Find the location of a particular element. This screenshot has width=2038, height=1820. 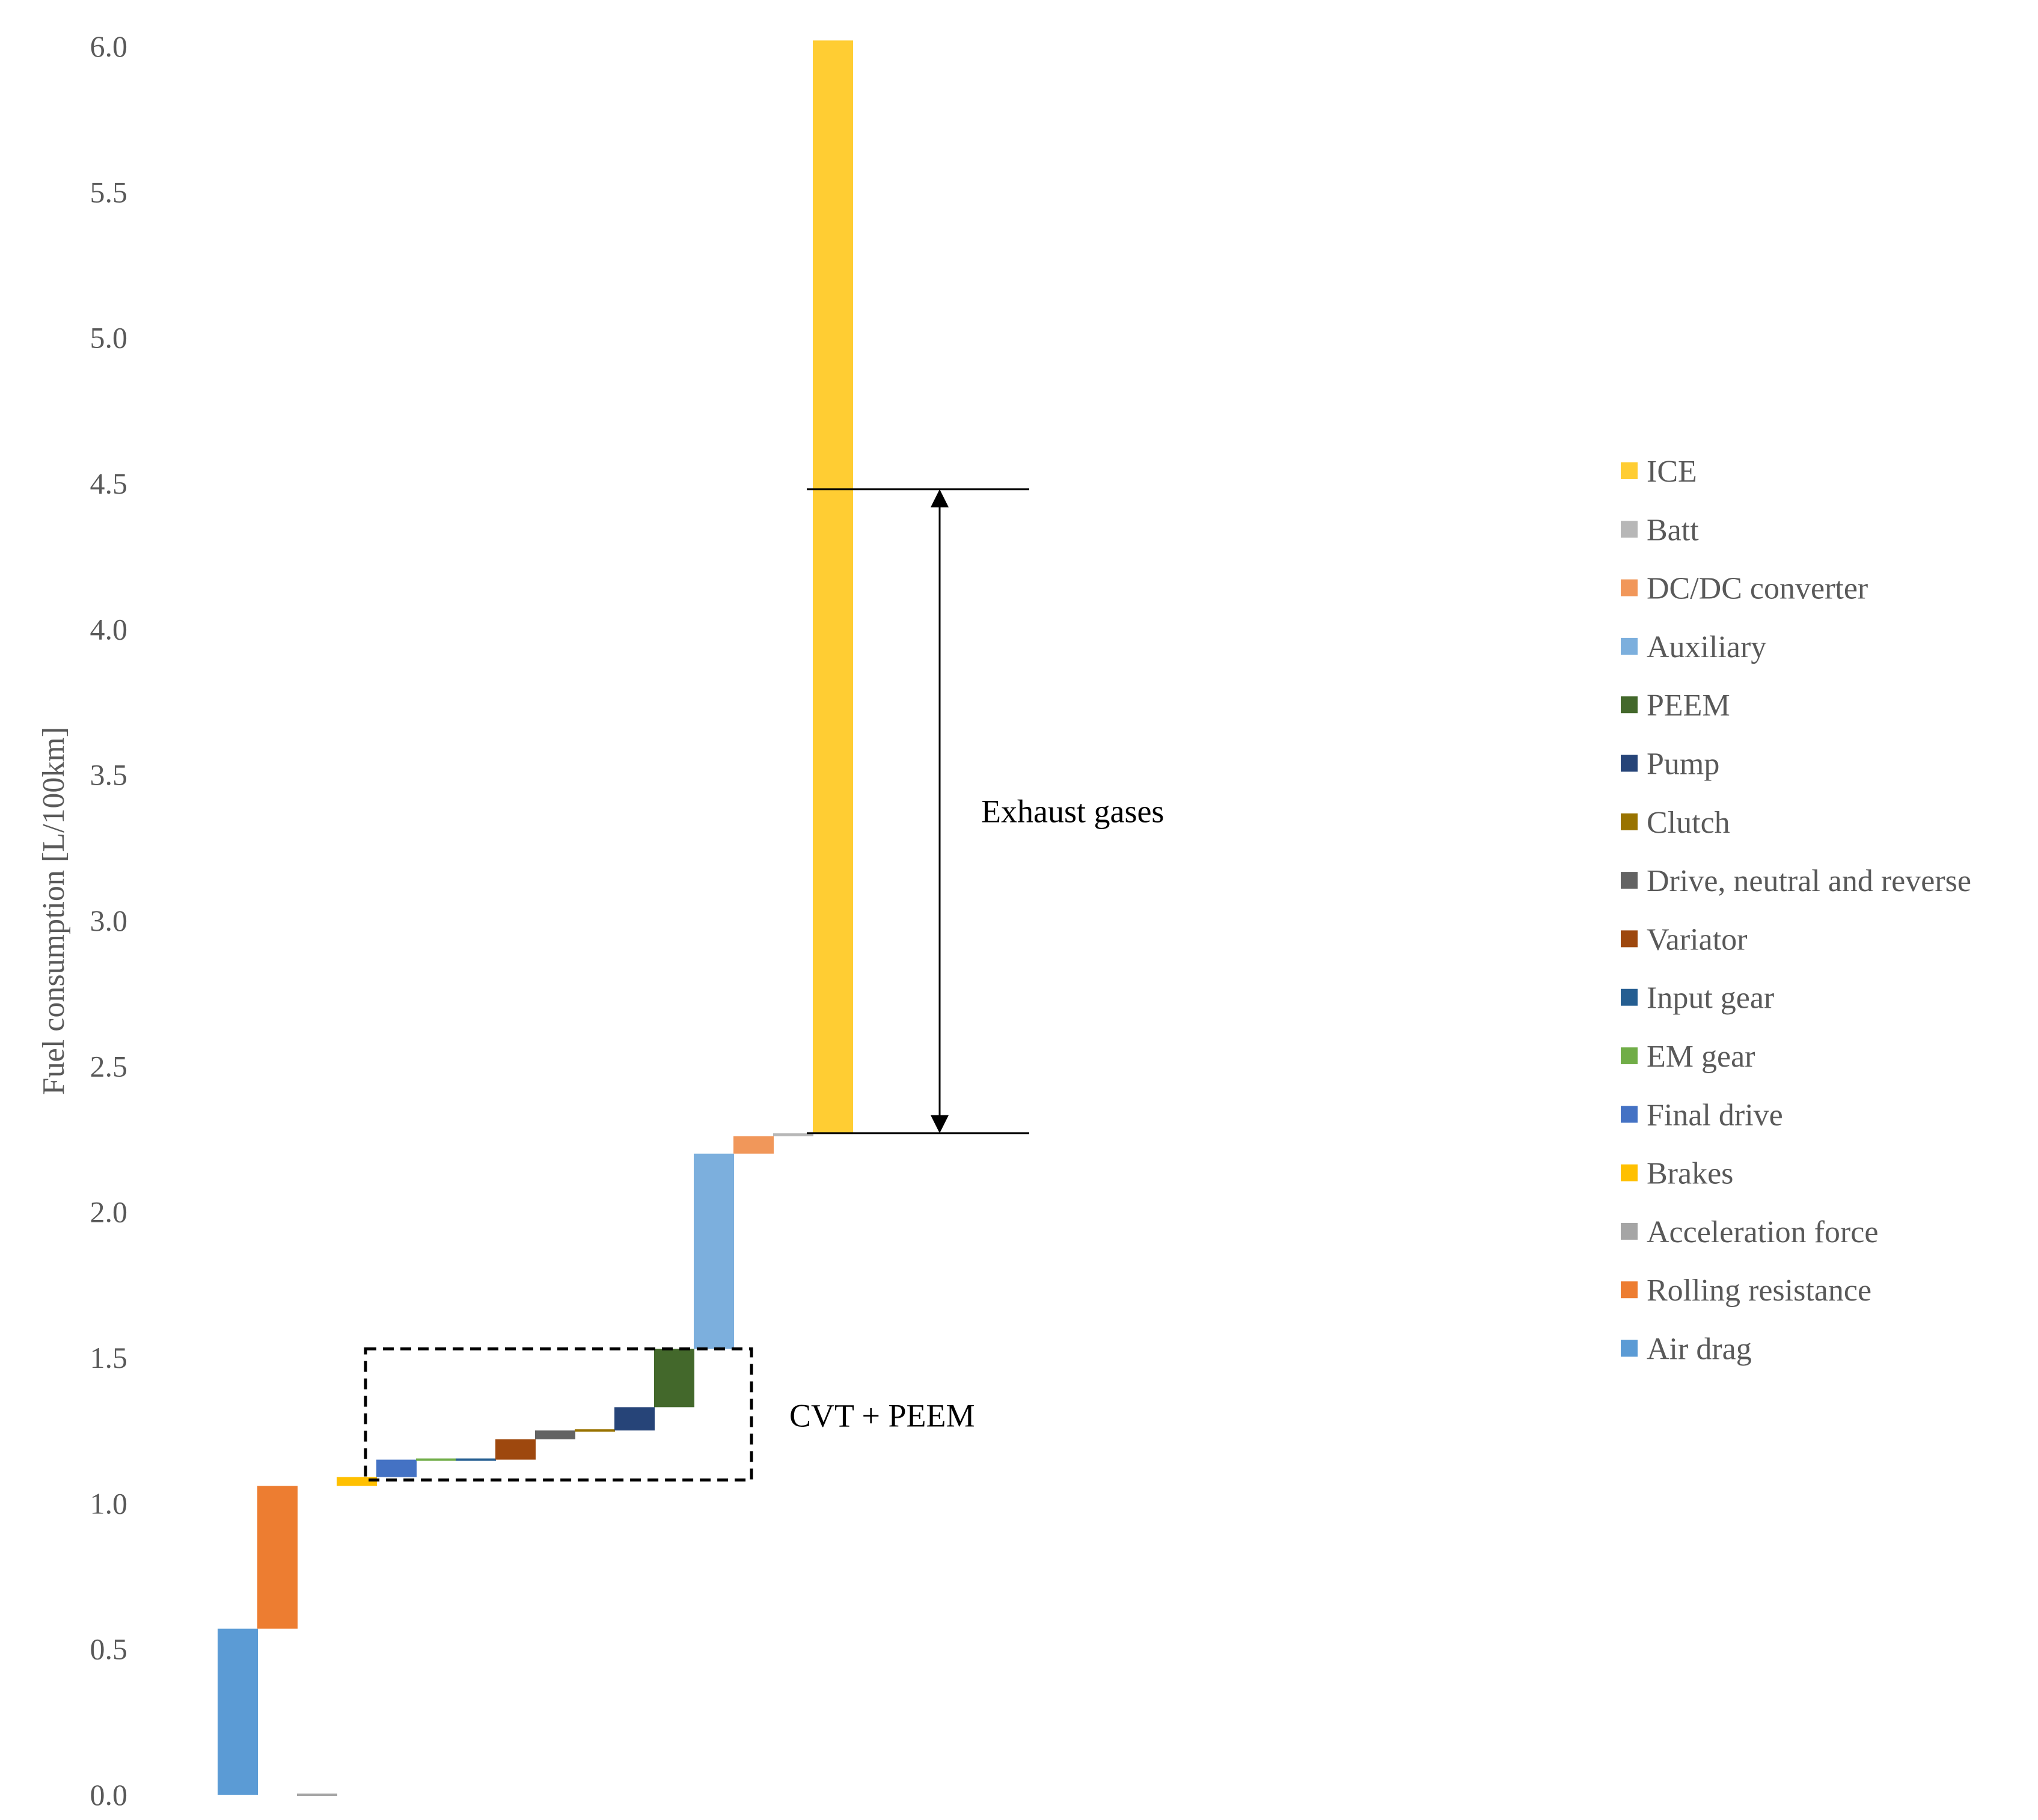

bar-input-gear is located at coordinates (476, 1460).